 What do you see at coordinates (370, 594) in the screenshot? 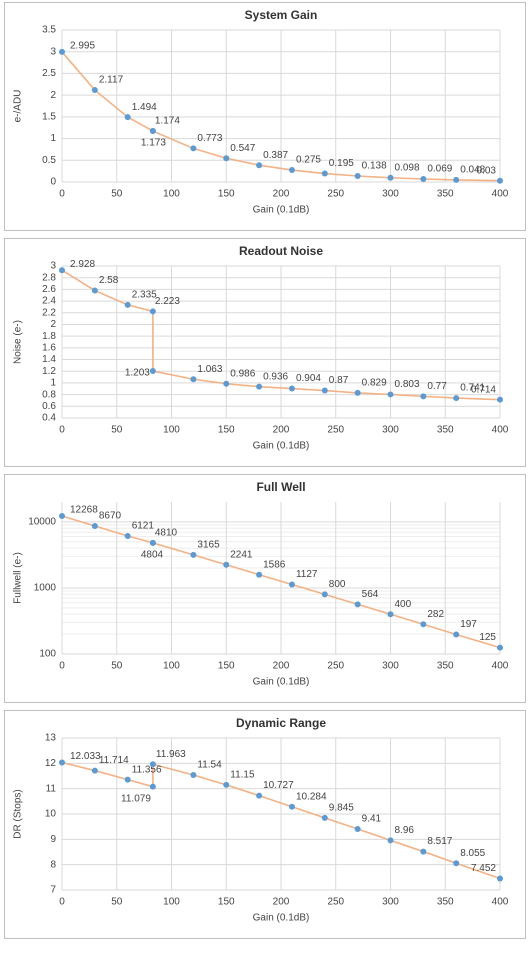
I see `data-label: 564` at bounding box center [370, 594].